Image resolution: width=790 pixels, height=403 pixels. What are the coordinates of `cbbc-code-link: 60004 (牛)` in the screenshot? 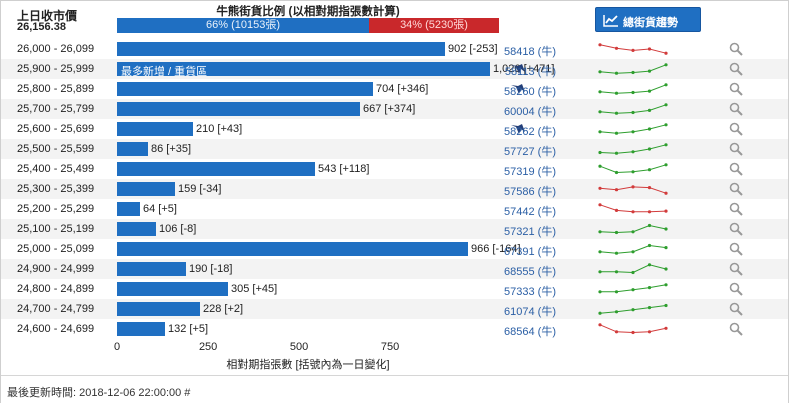 It's located at (530, 112).